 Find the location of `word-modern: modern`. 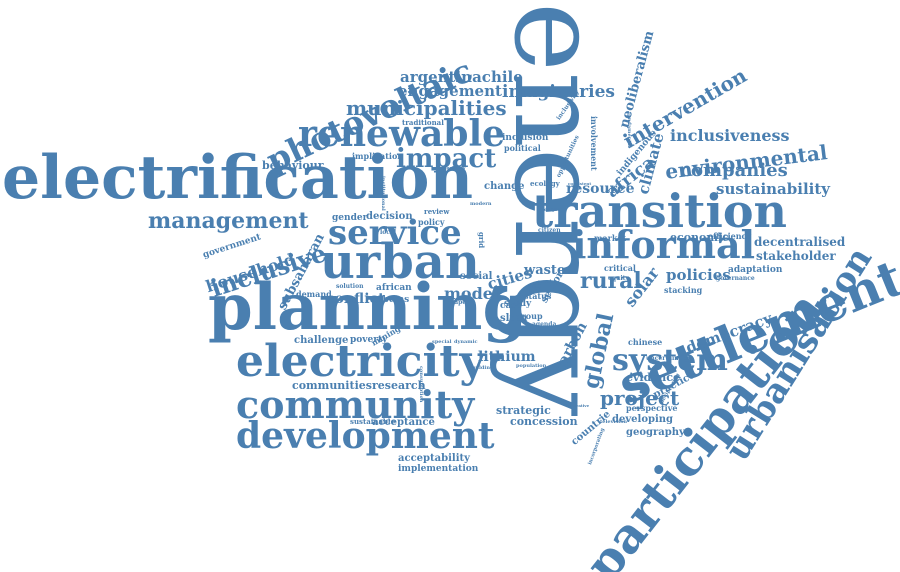

word-modern: modern is located at coordinates (481, 204).